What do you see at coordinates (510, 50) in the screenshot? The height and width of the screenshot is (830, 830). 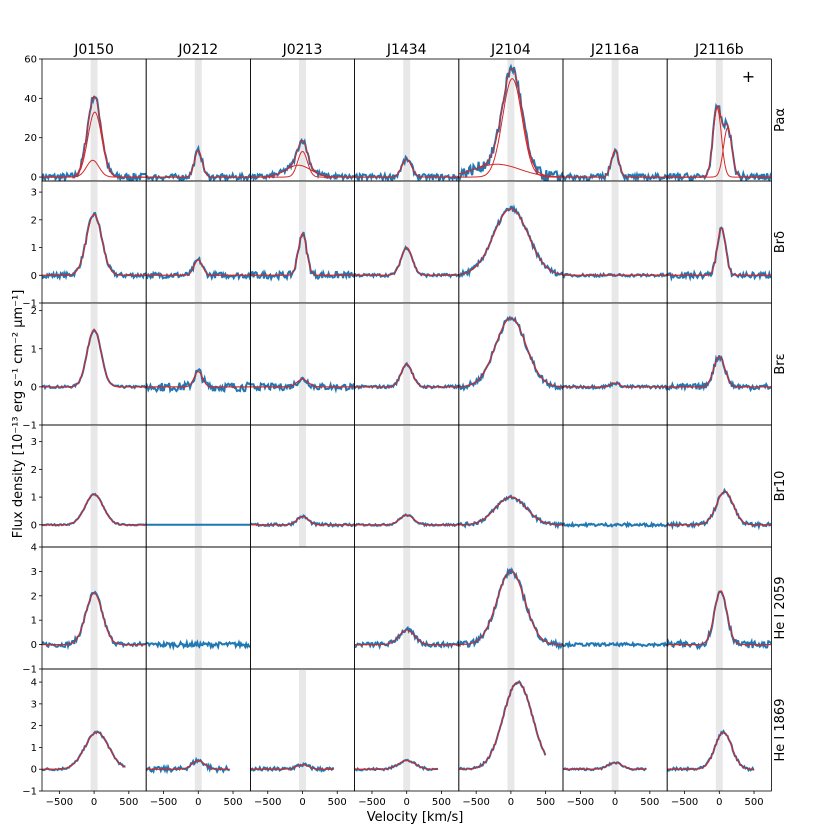 I see `column-title: J2104` at bounding box center [510, 50].